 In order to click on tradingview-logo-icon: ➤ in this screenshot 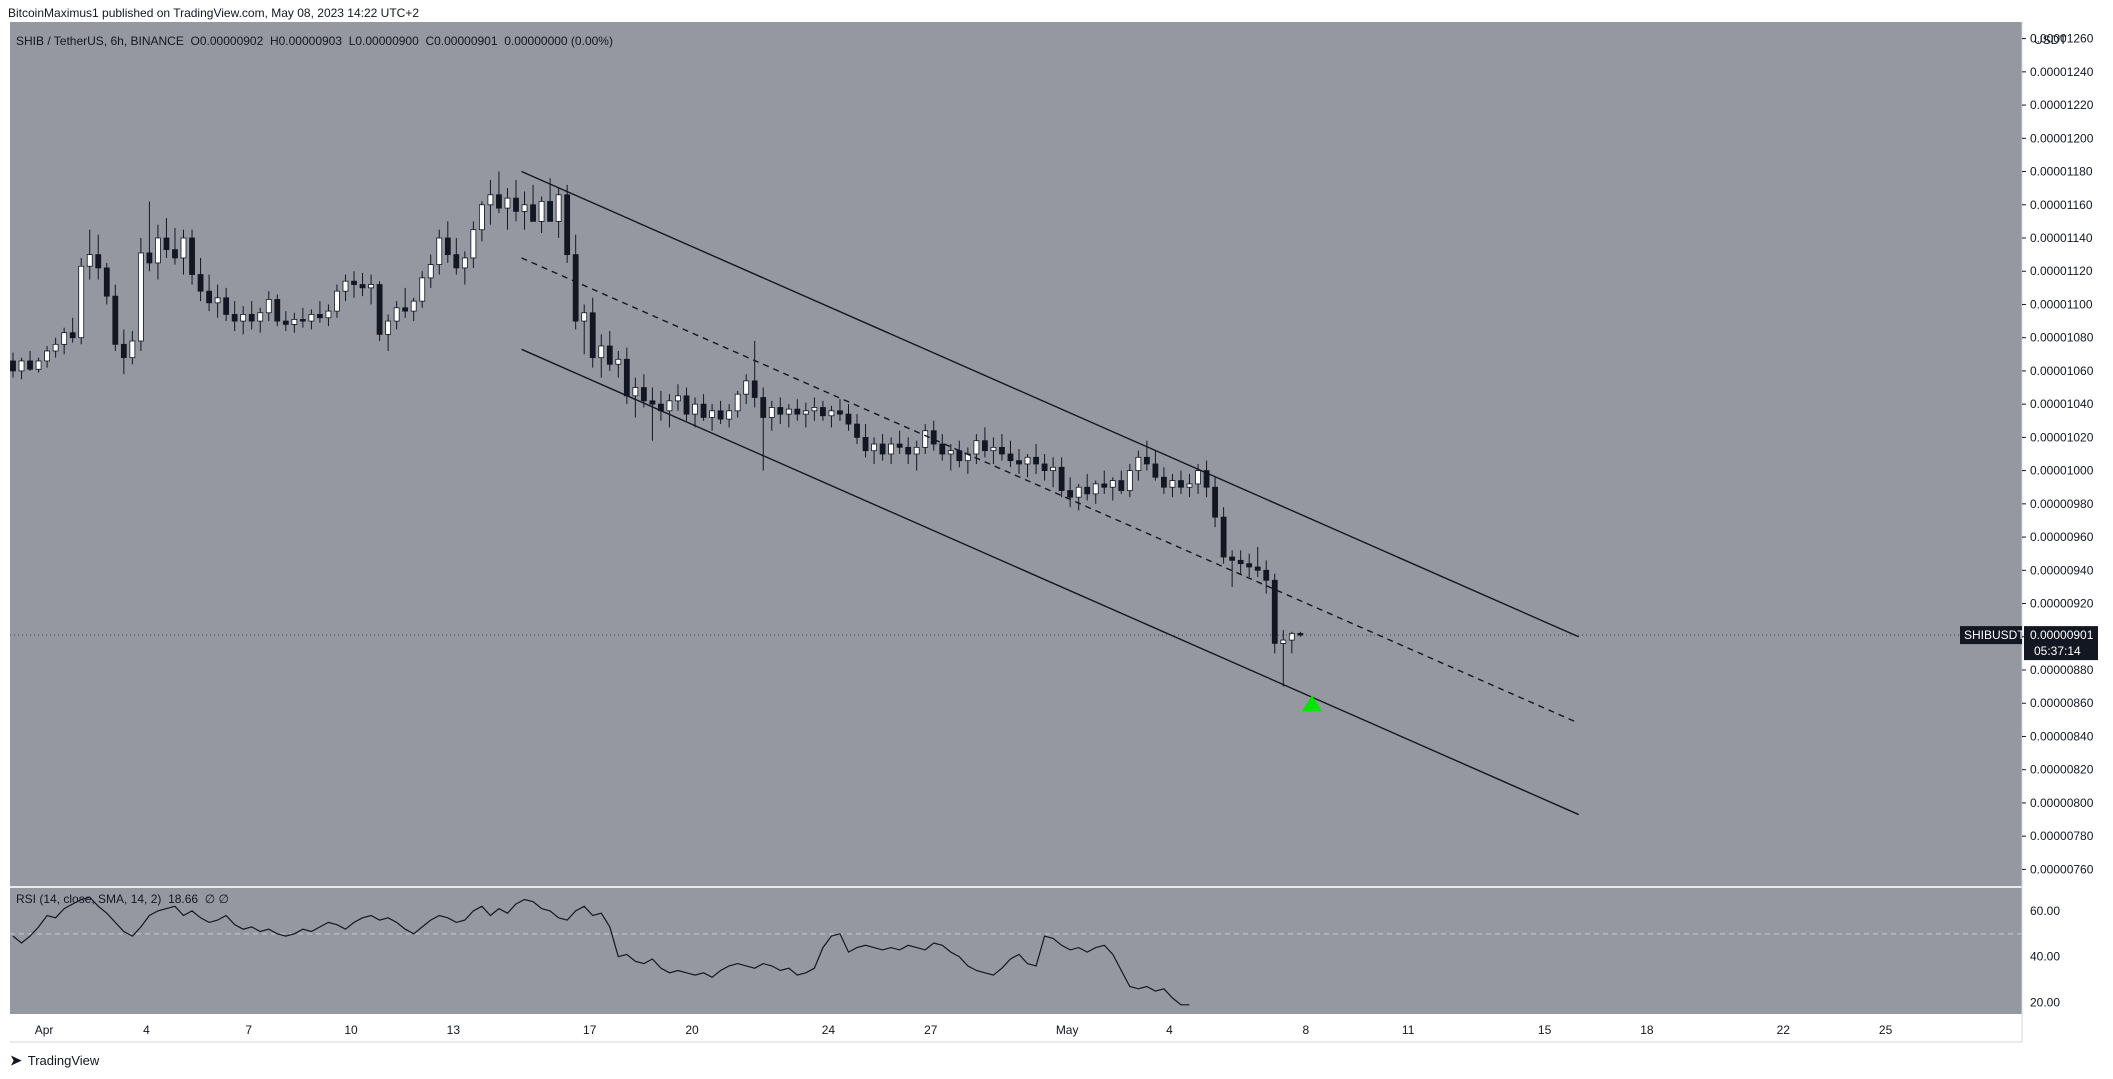, I will do `click(16, 1060)`.